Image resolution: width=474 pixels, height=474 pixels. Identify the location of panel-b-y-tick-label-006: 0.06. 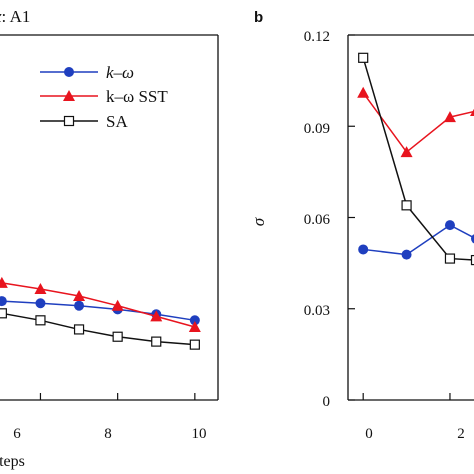
(317, 220).